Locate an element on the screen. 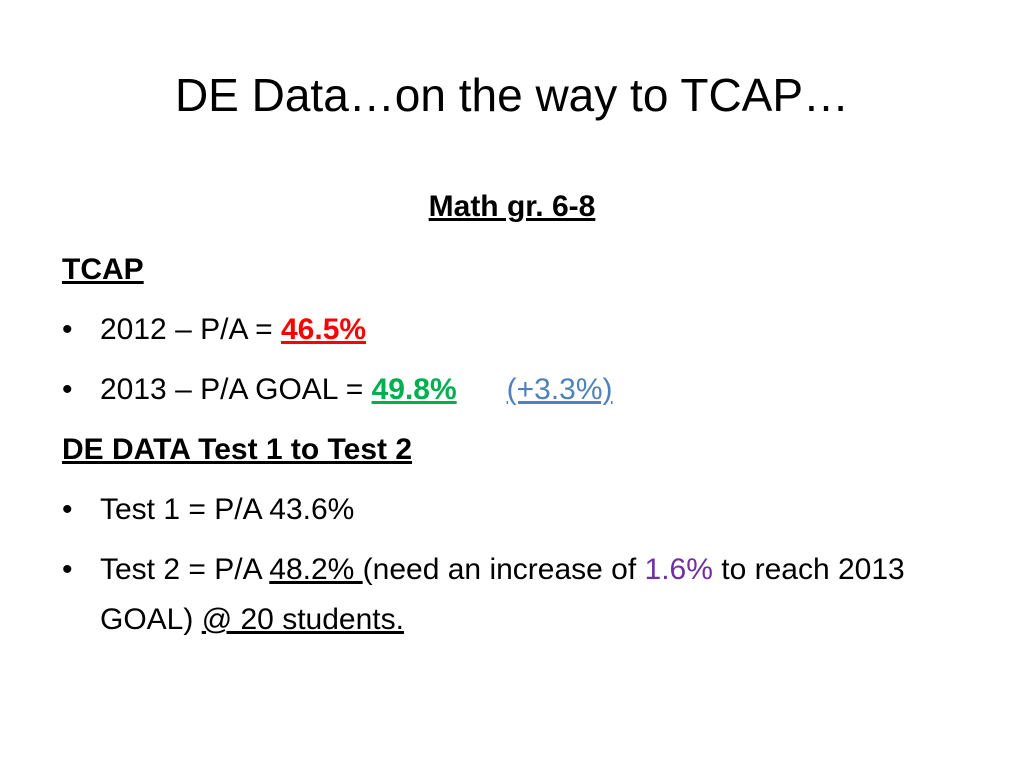  value: 48.2% is located at coordinates (316, 569).